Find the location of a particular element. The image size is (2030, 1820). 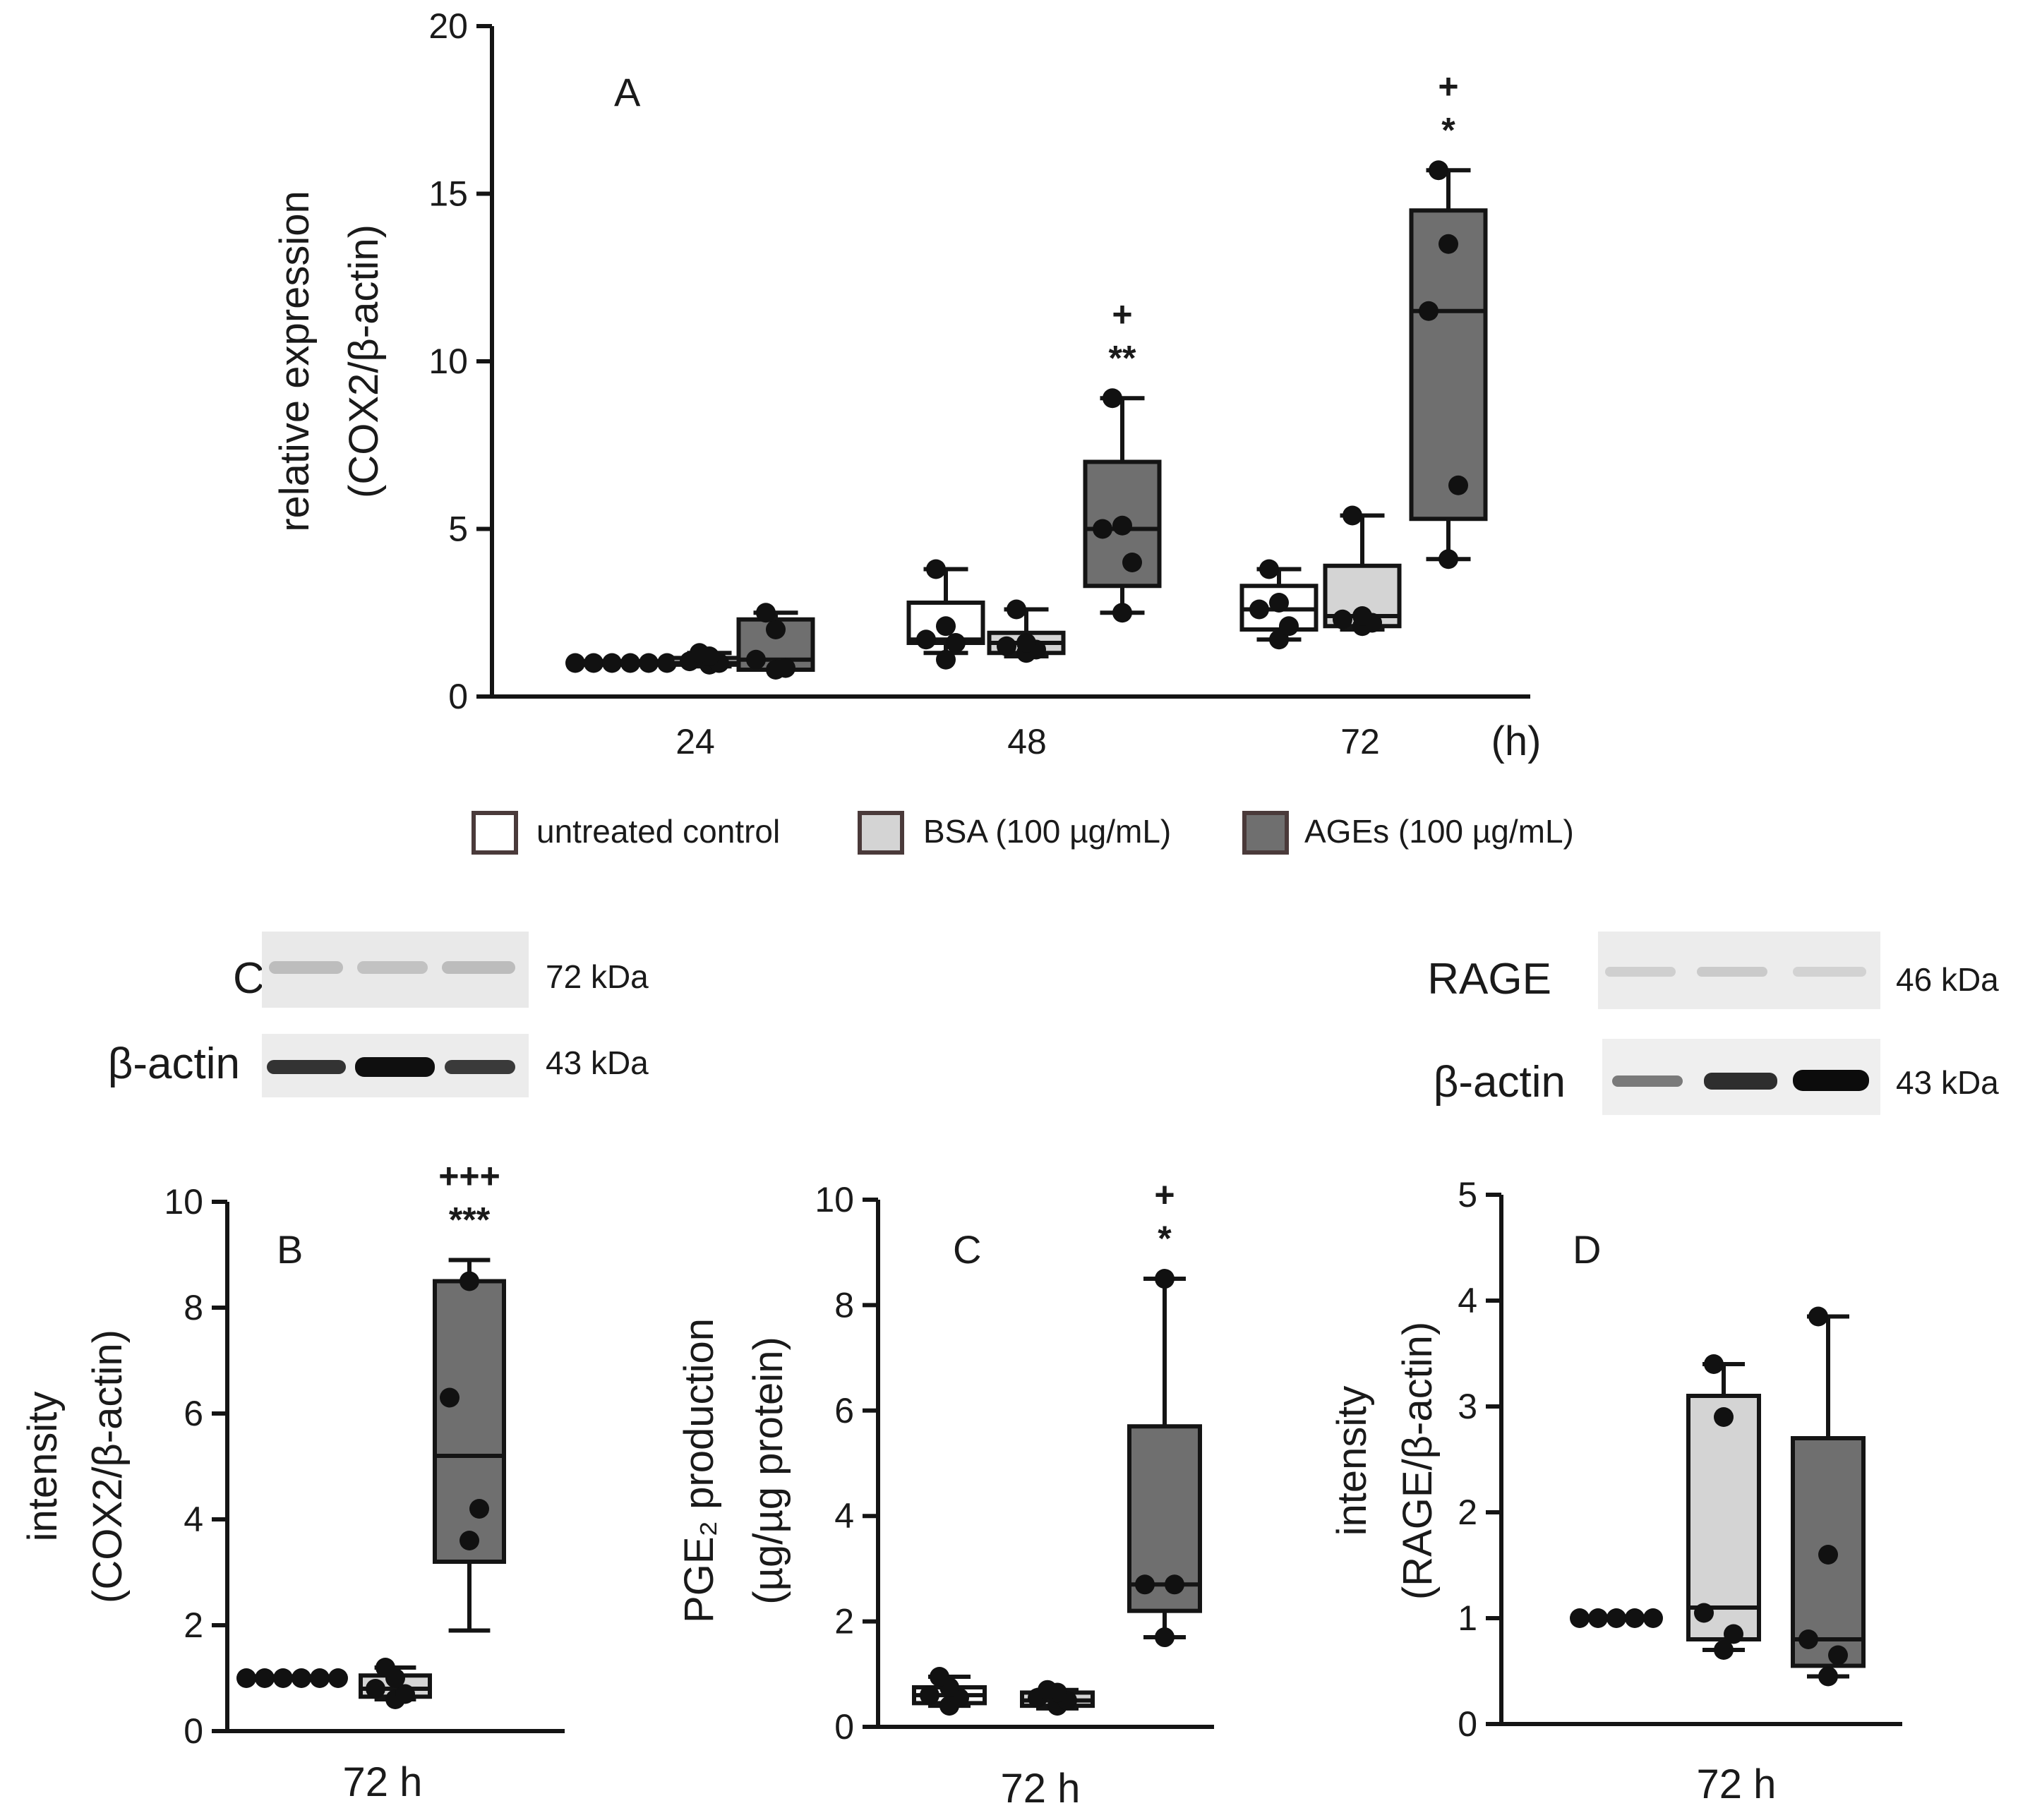

panel-d-ytick-label-3: 3 is located at coordinates (1467, 1406).